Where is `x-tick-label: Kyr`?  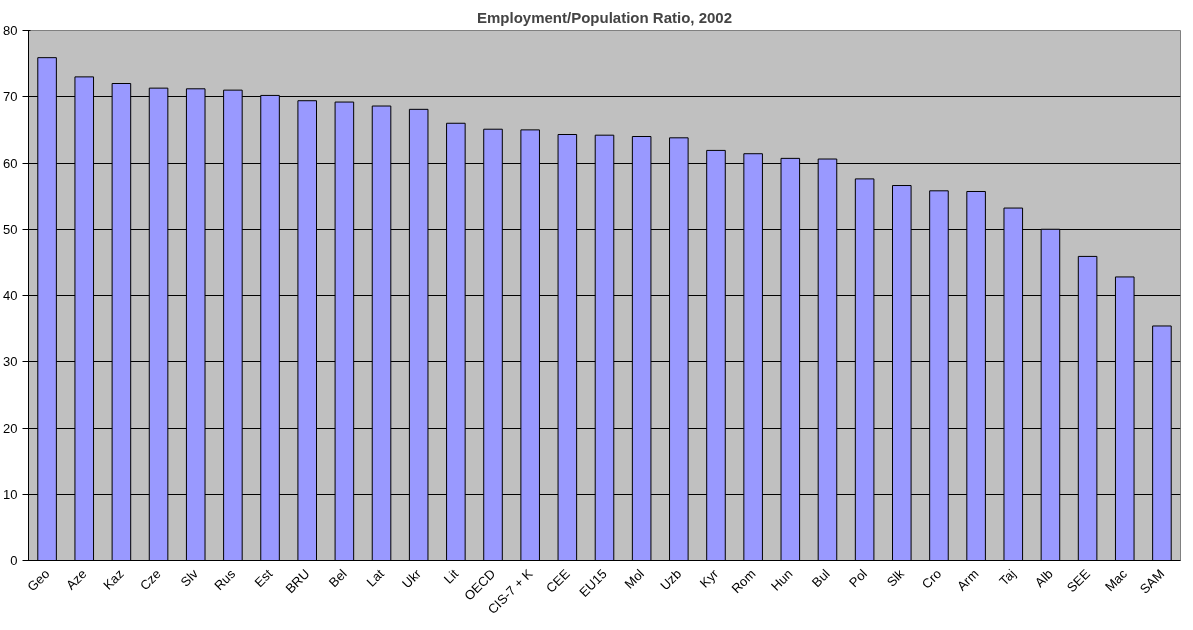
x-tick-label: Kyr is located at coordinates (709, 578).